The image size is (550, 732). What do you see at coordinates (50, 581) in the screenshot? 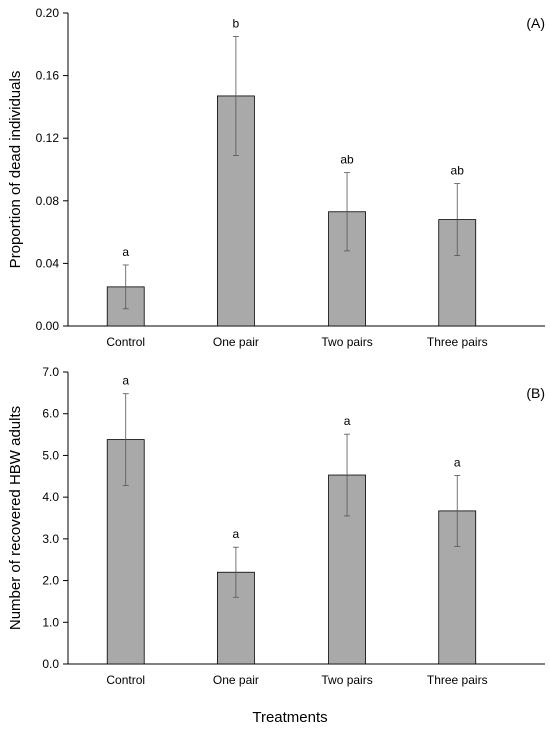
I see `y-tick-label: 2.0` at bounding box center [50, 581].